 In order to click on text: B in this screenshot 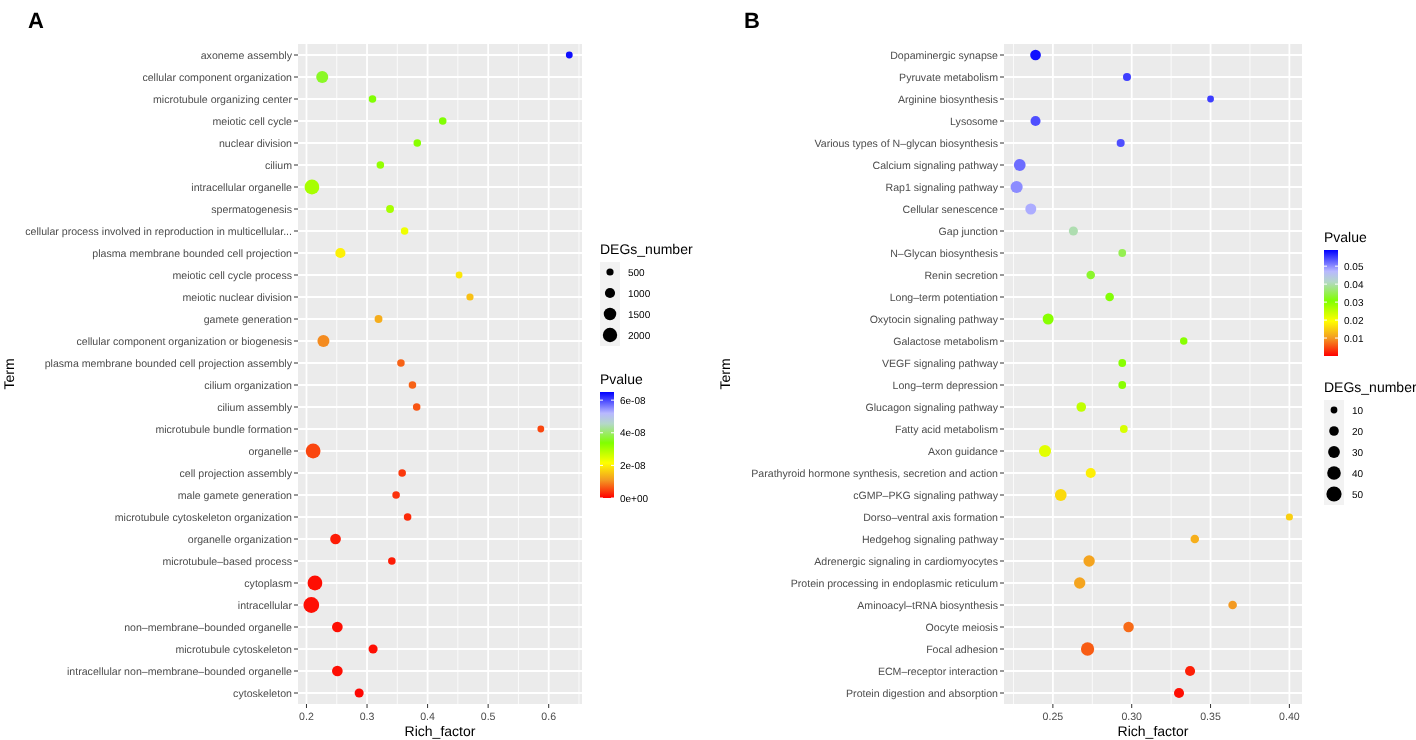, I will do `click(752, 22)`.